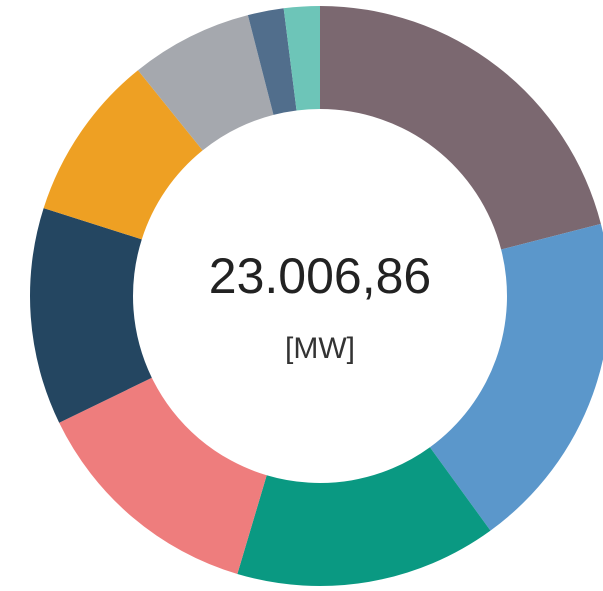  I want to click on center-value: 23.006,86, so click(320, 276).